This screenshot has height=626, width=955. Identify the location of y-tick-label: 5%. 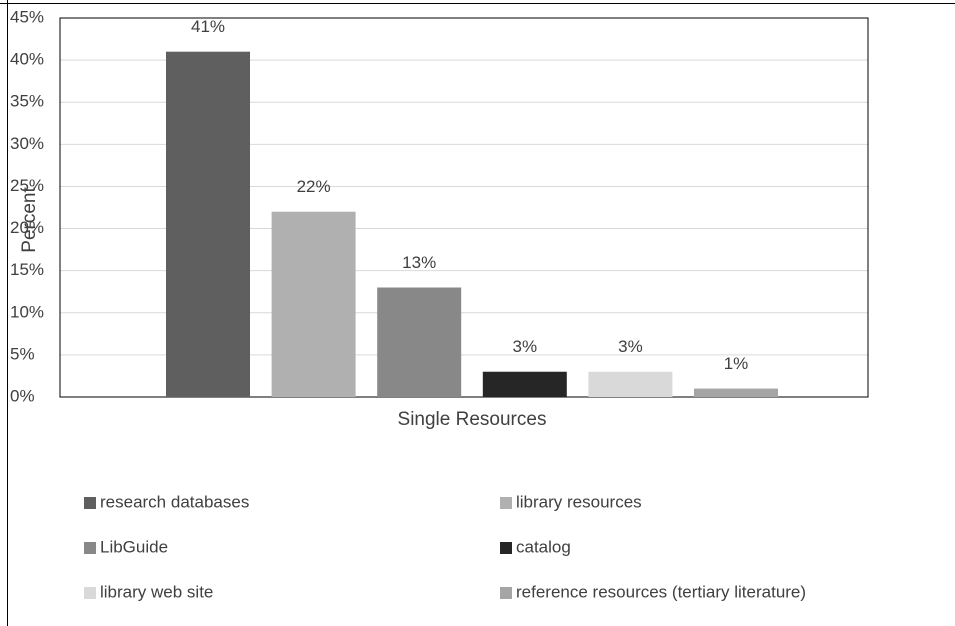
(22, 353).